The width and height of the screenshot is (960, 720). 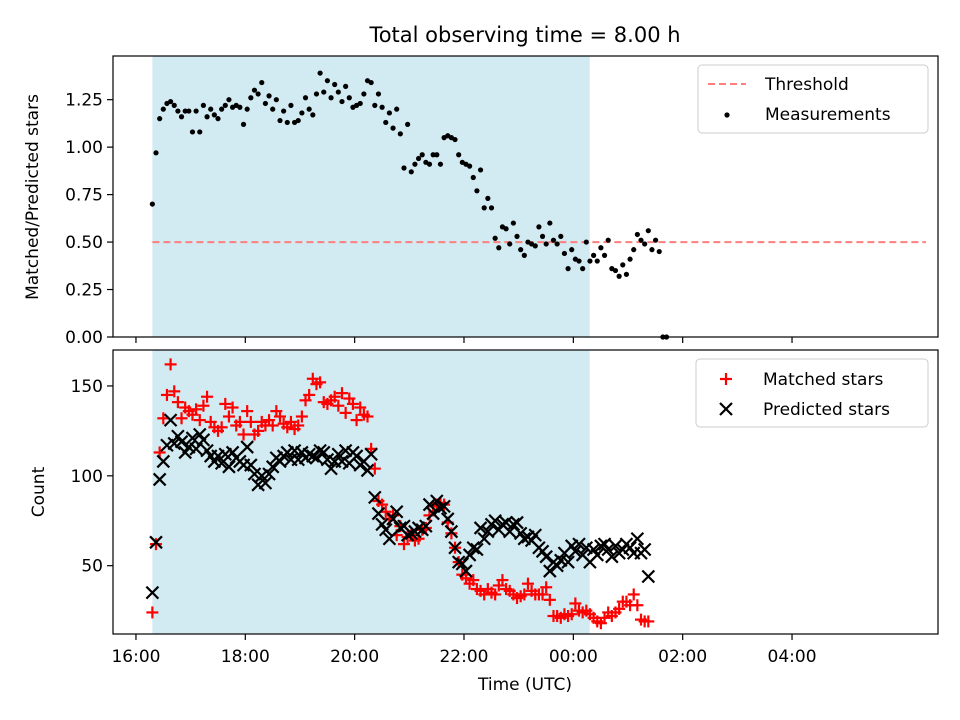 I want to click on count-legend-box, so click(x=812, y=393).